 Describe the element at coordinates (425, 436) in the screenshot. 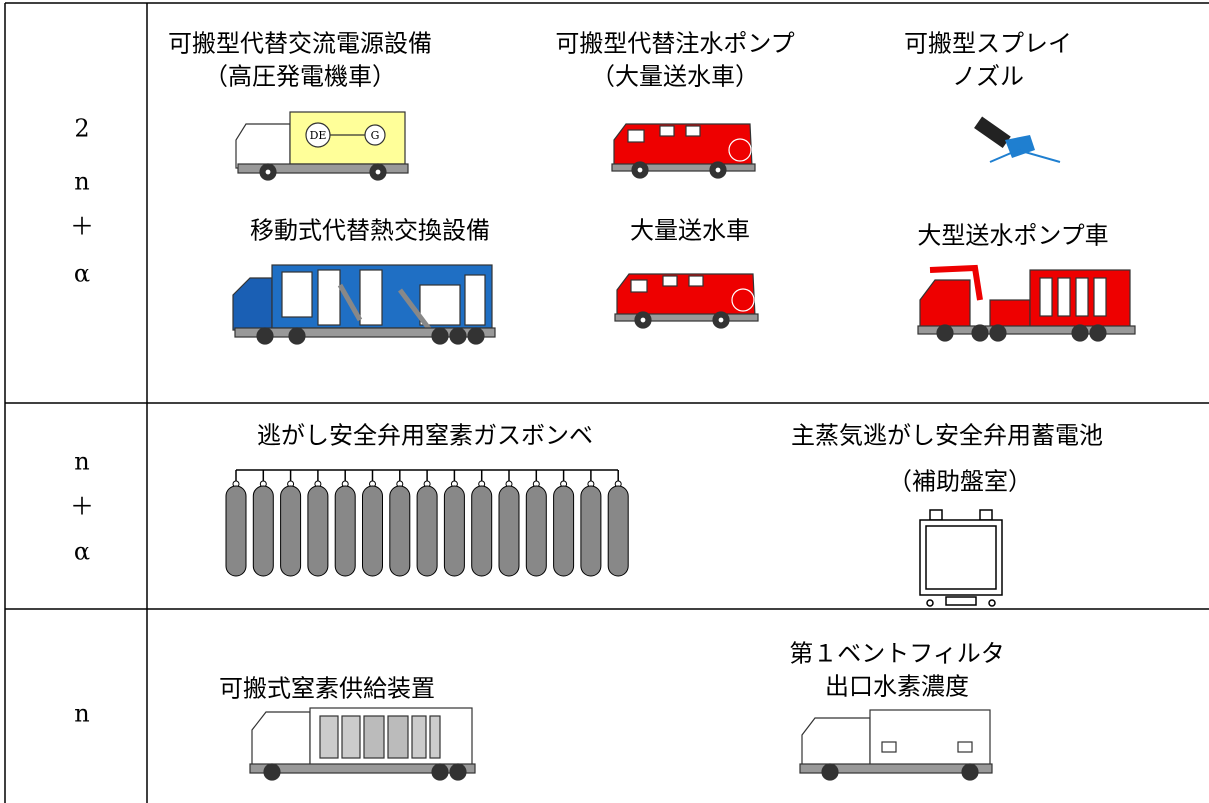

I see `item-label: 逃がし安全弁用窒素ガスボンベ` at that location.